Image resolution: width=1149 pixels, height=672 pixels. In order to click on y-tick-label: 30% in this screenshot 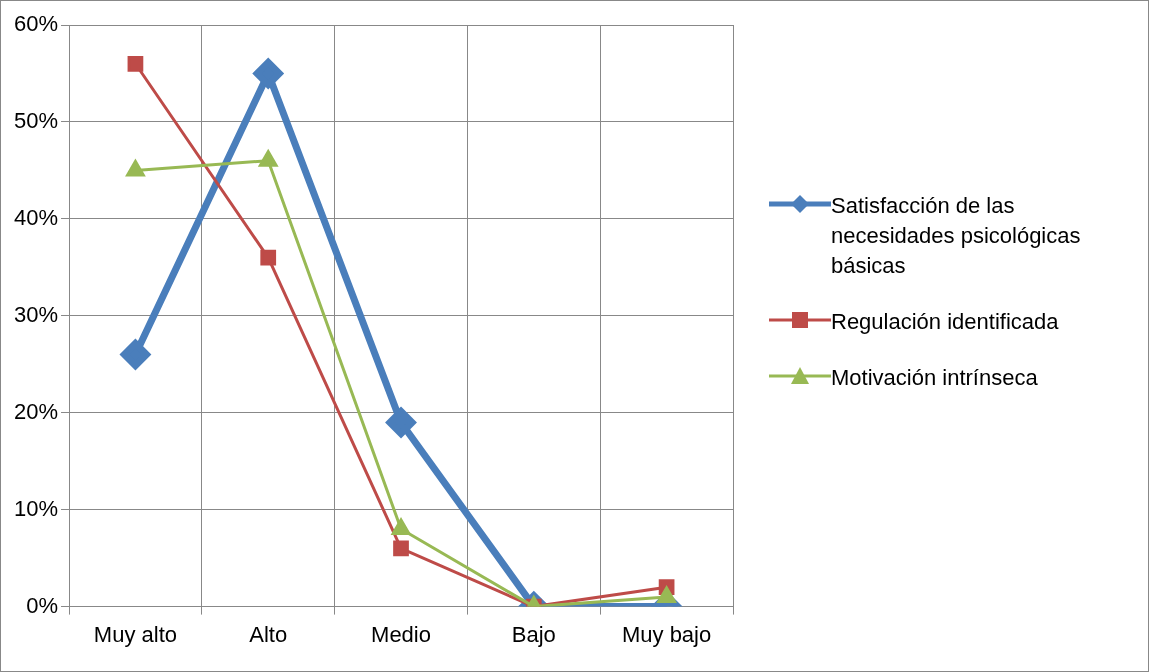, I will do `click(36, 314)`.